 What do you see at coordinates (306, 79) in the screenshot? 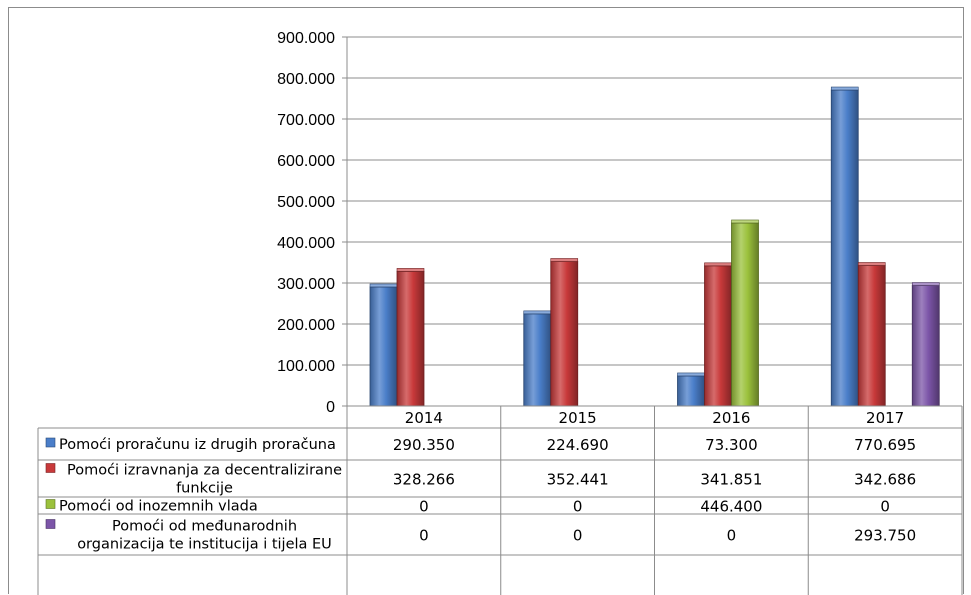
I see `y-tick-label: 800.000` at bounding box center [306, 79].